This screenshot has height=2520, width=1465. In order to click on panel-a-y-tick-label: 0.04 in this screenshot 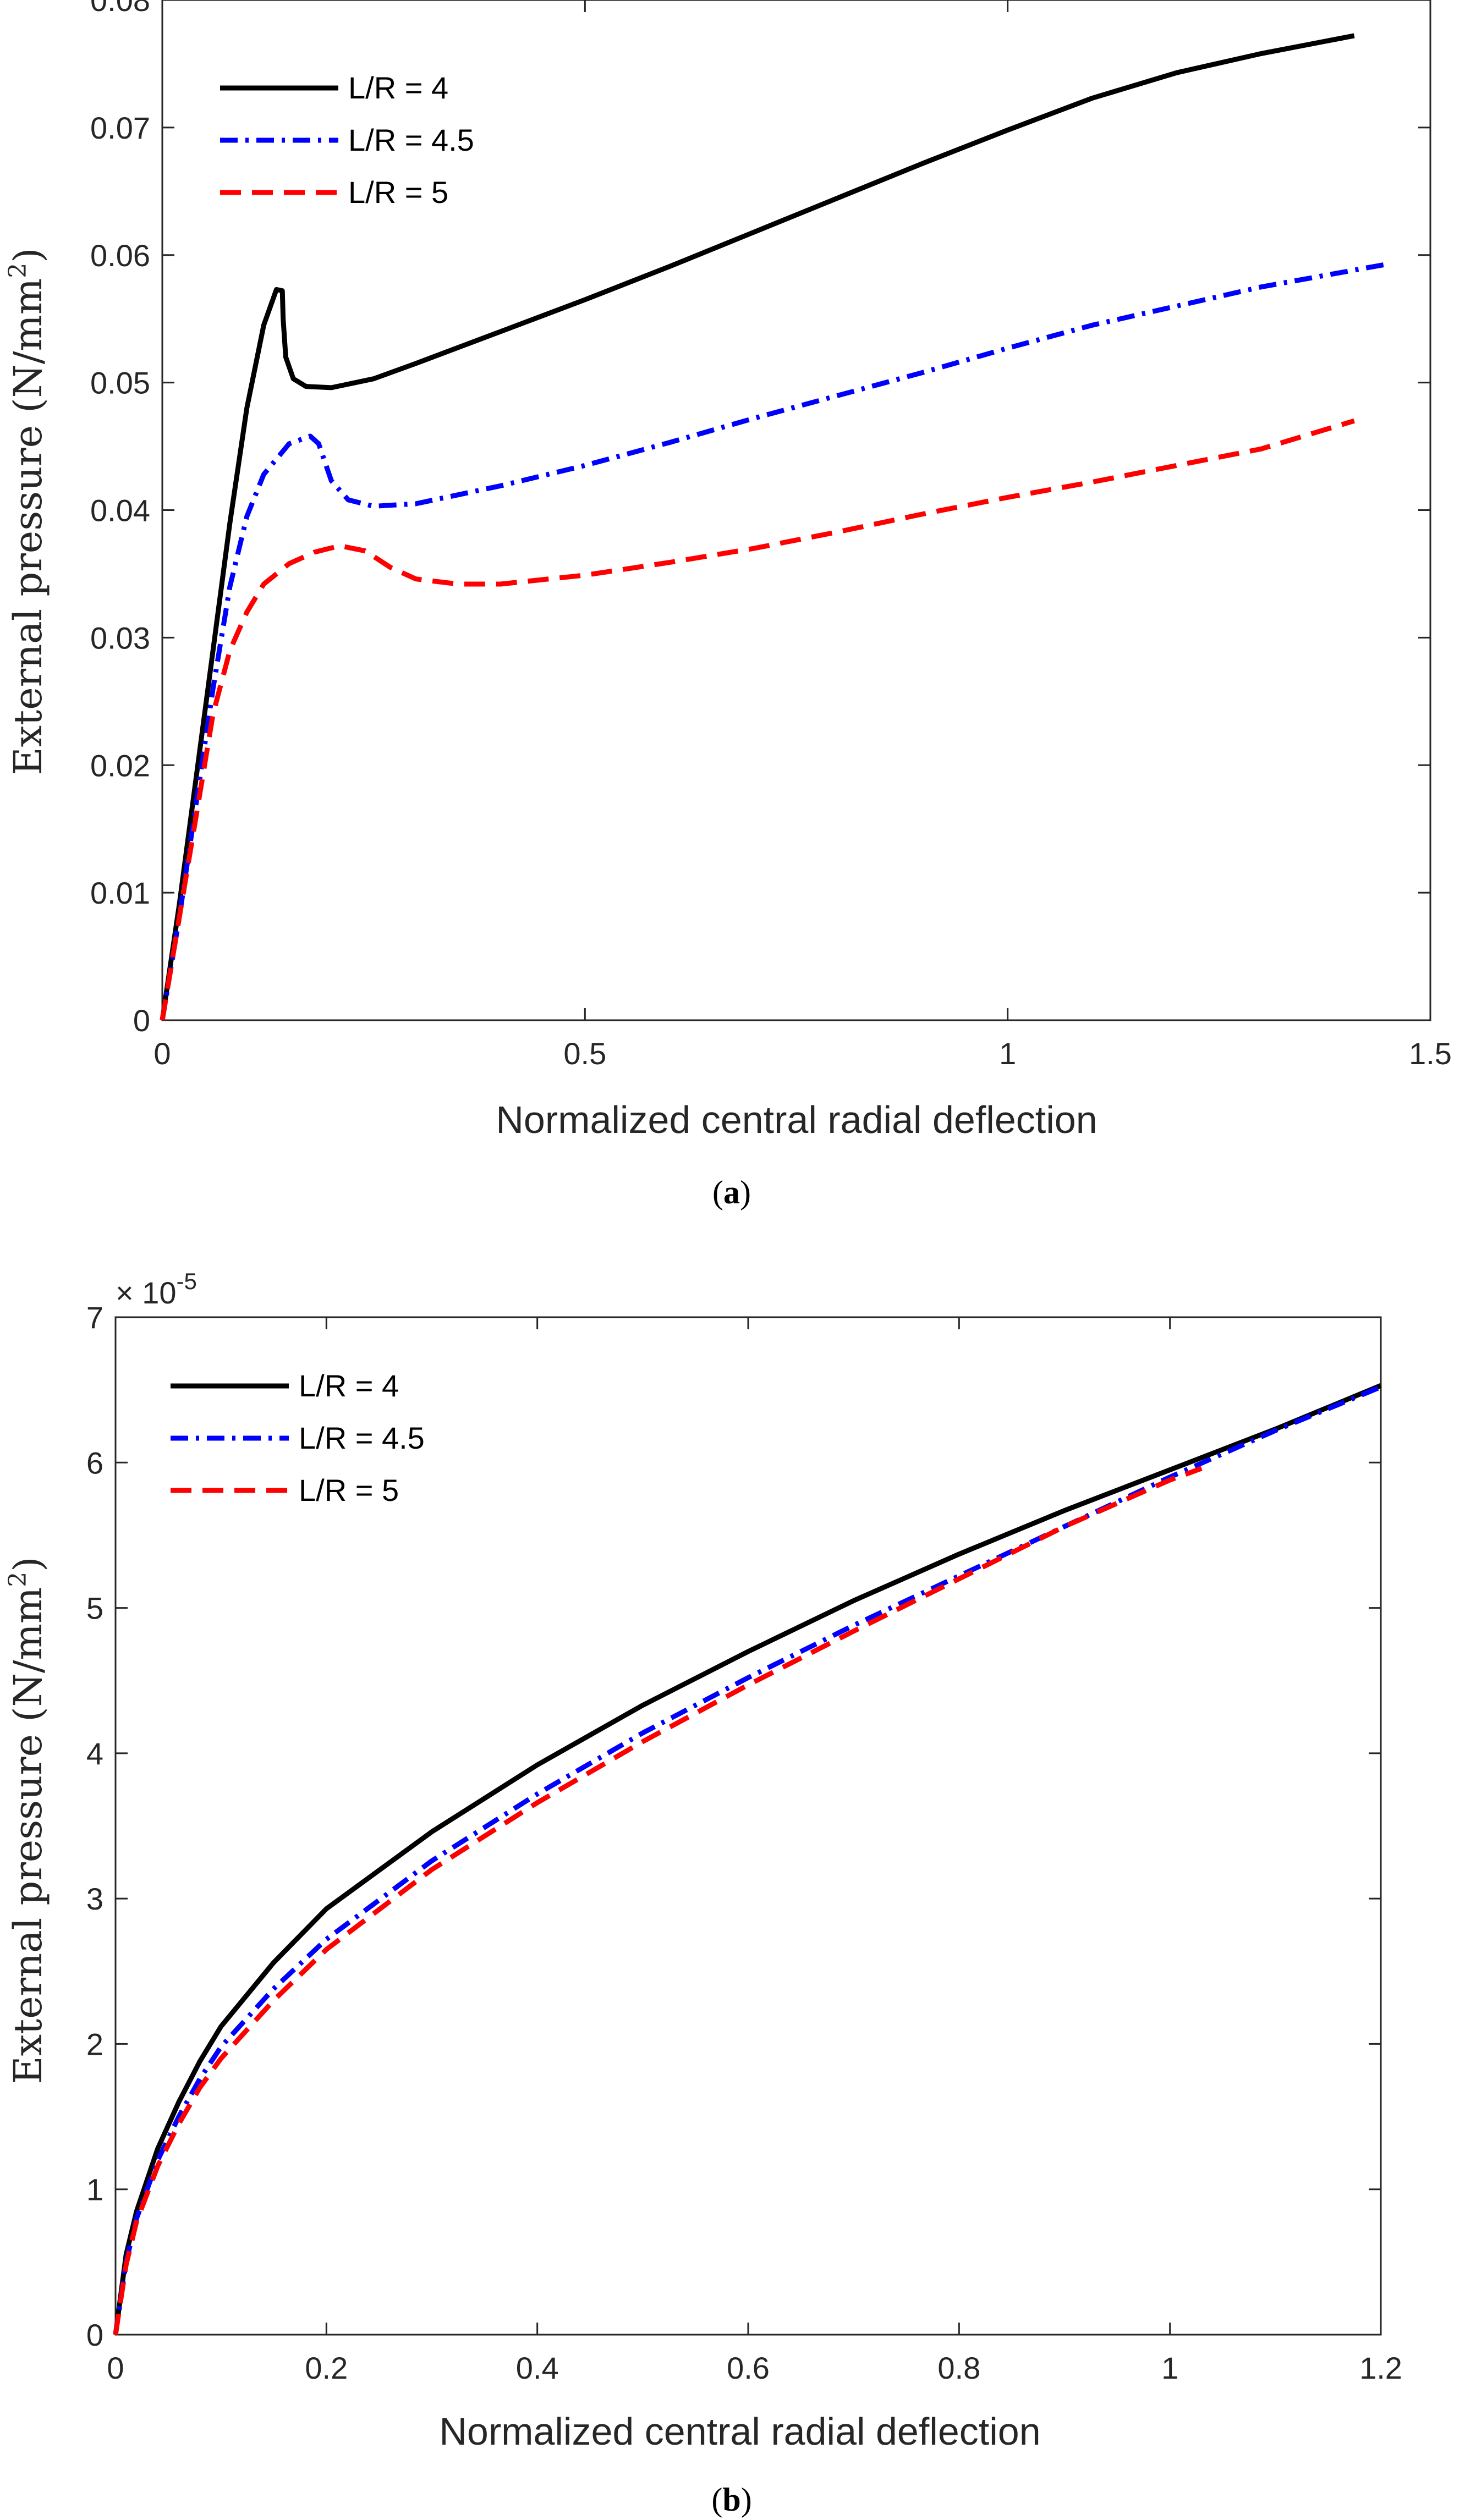, I will do `click(120, 511)`.